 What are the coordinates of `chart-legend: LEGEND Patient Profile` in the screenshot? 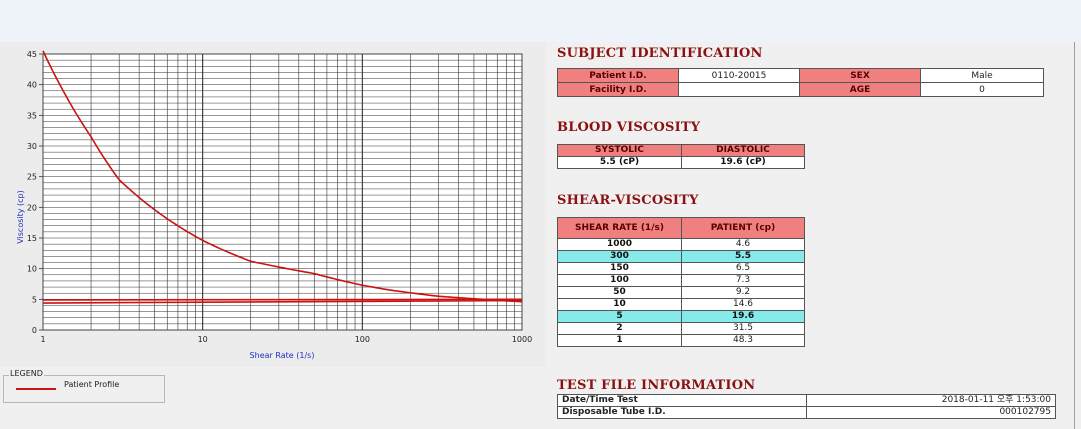 It's located at (84, 386).